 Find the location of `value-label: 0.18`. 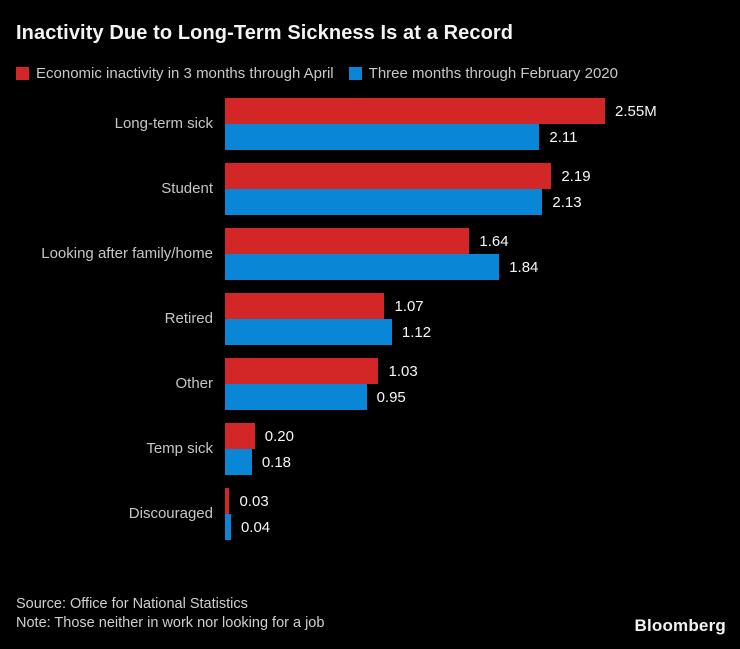

value-label: 0.18 is located at coordinates (276, 462).